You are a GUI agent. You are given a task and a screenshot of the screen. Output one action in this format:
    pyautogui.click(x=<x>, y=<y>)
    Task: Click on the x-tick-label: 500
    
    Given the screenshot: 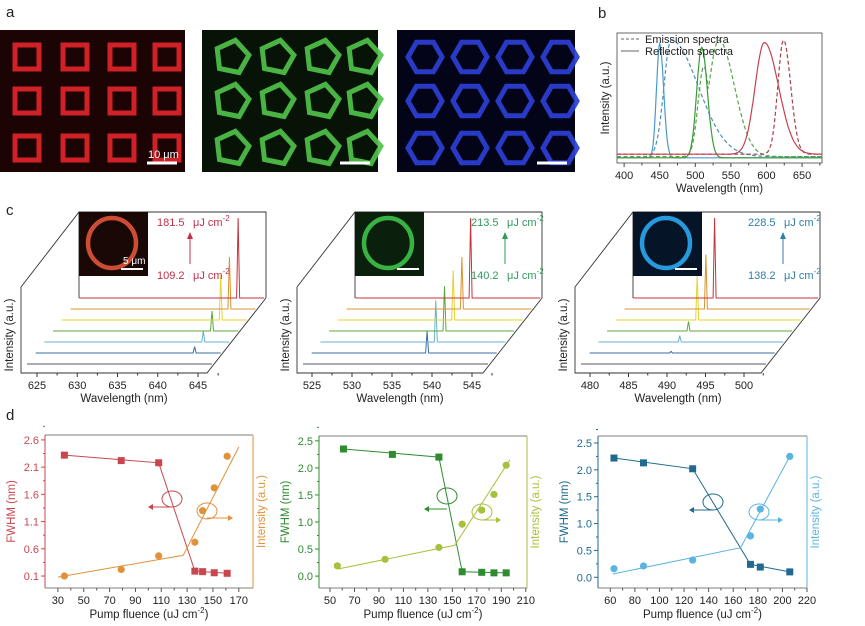 What is the action you would take?
    pyautogui.click(x=744, y=386)
    